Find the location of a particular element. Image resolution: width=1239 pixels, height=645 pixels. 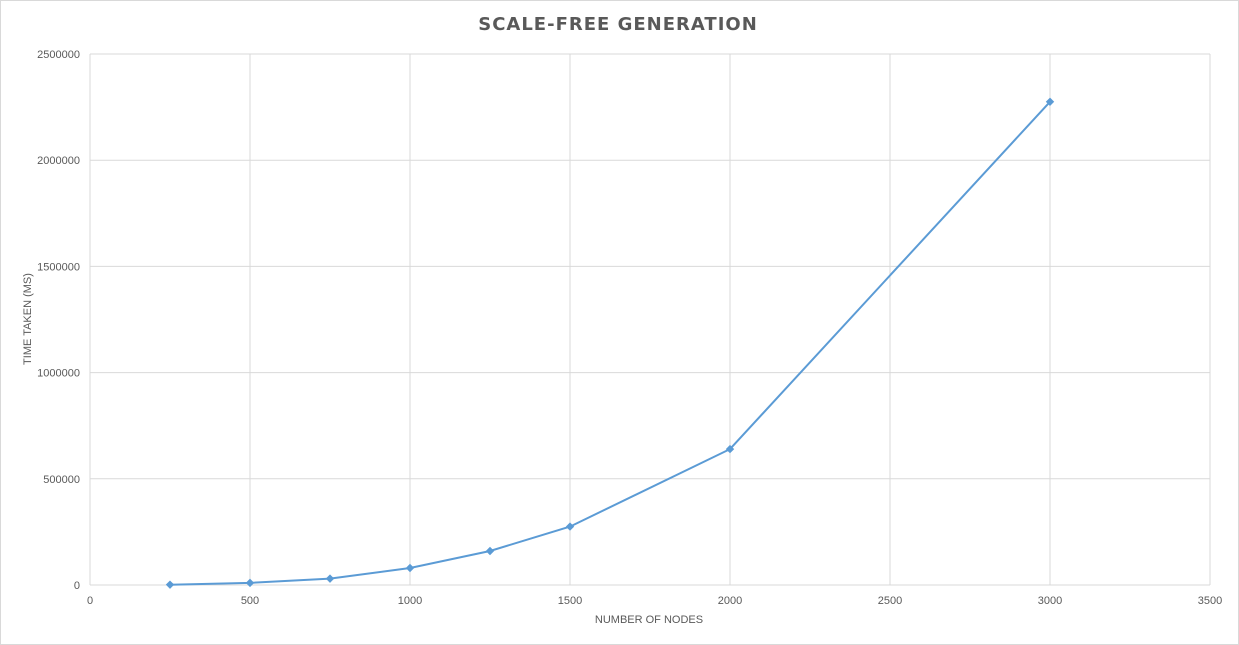

y-tick-label: 500000 is located at coordinates (61, 480).